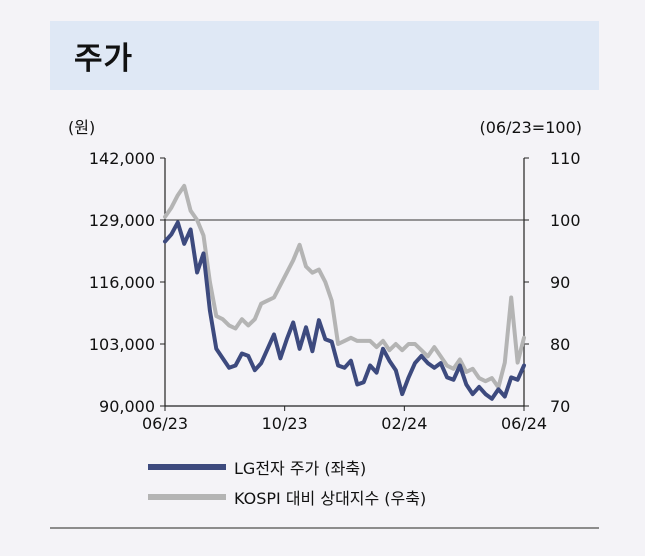  I want to click on left-tick-label: 90,000, so click(127, 406).